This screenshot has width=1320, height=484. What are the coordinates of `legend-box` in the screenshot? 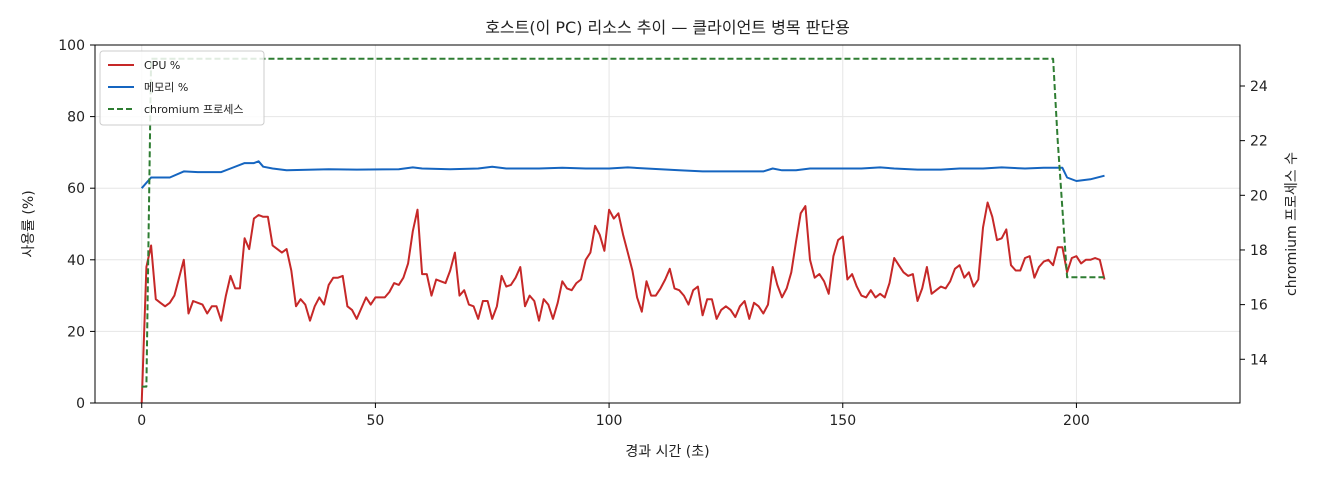 It's located at (182, 88).